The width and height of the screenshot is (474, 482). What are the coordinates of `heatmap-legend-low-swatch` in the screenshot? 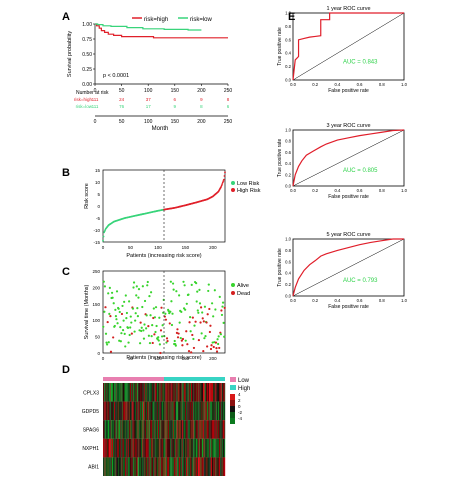 It's located at (233, 379).